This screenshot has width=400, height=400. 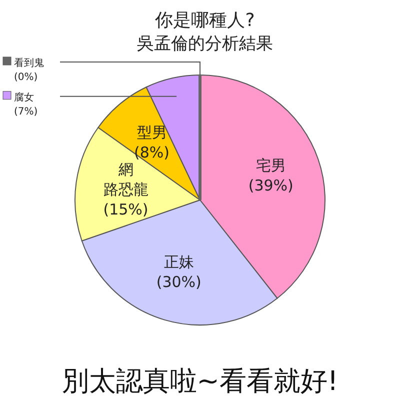 I want to click on data-label: (30%), so click(x=179, y=281).